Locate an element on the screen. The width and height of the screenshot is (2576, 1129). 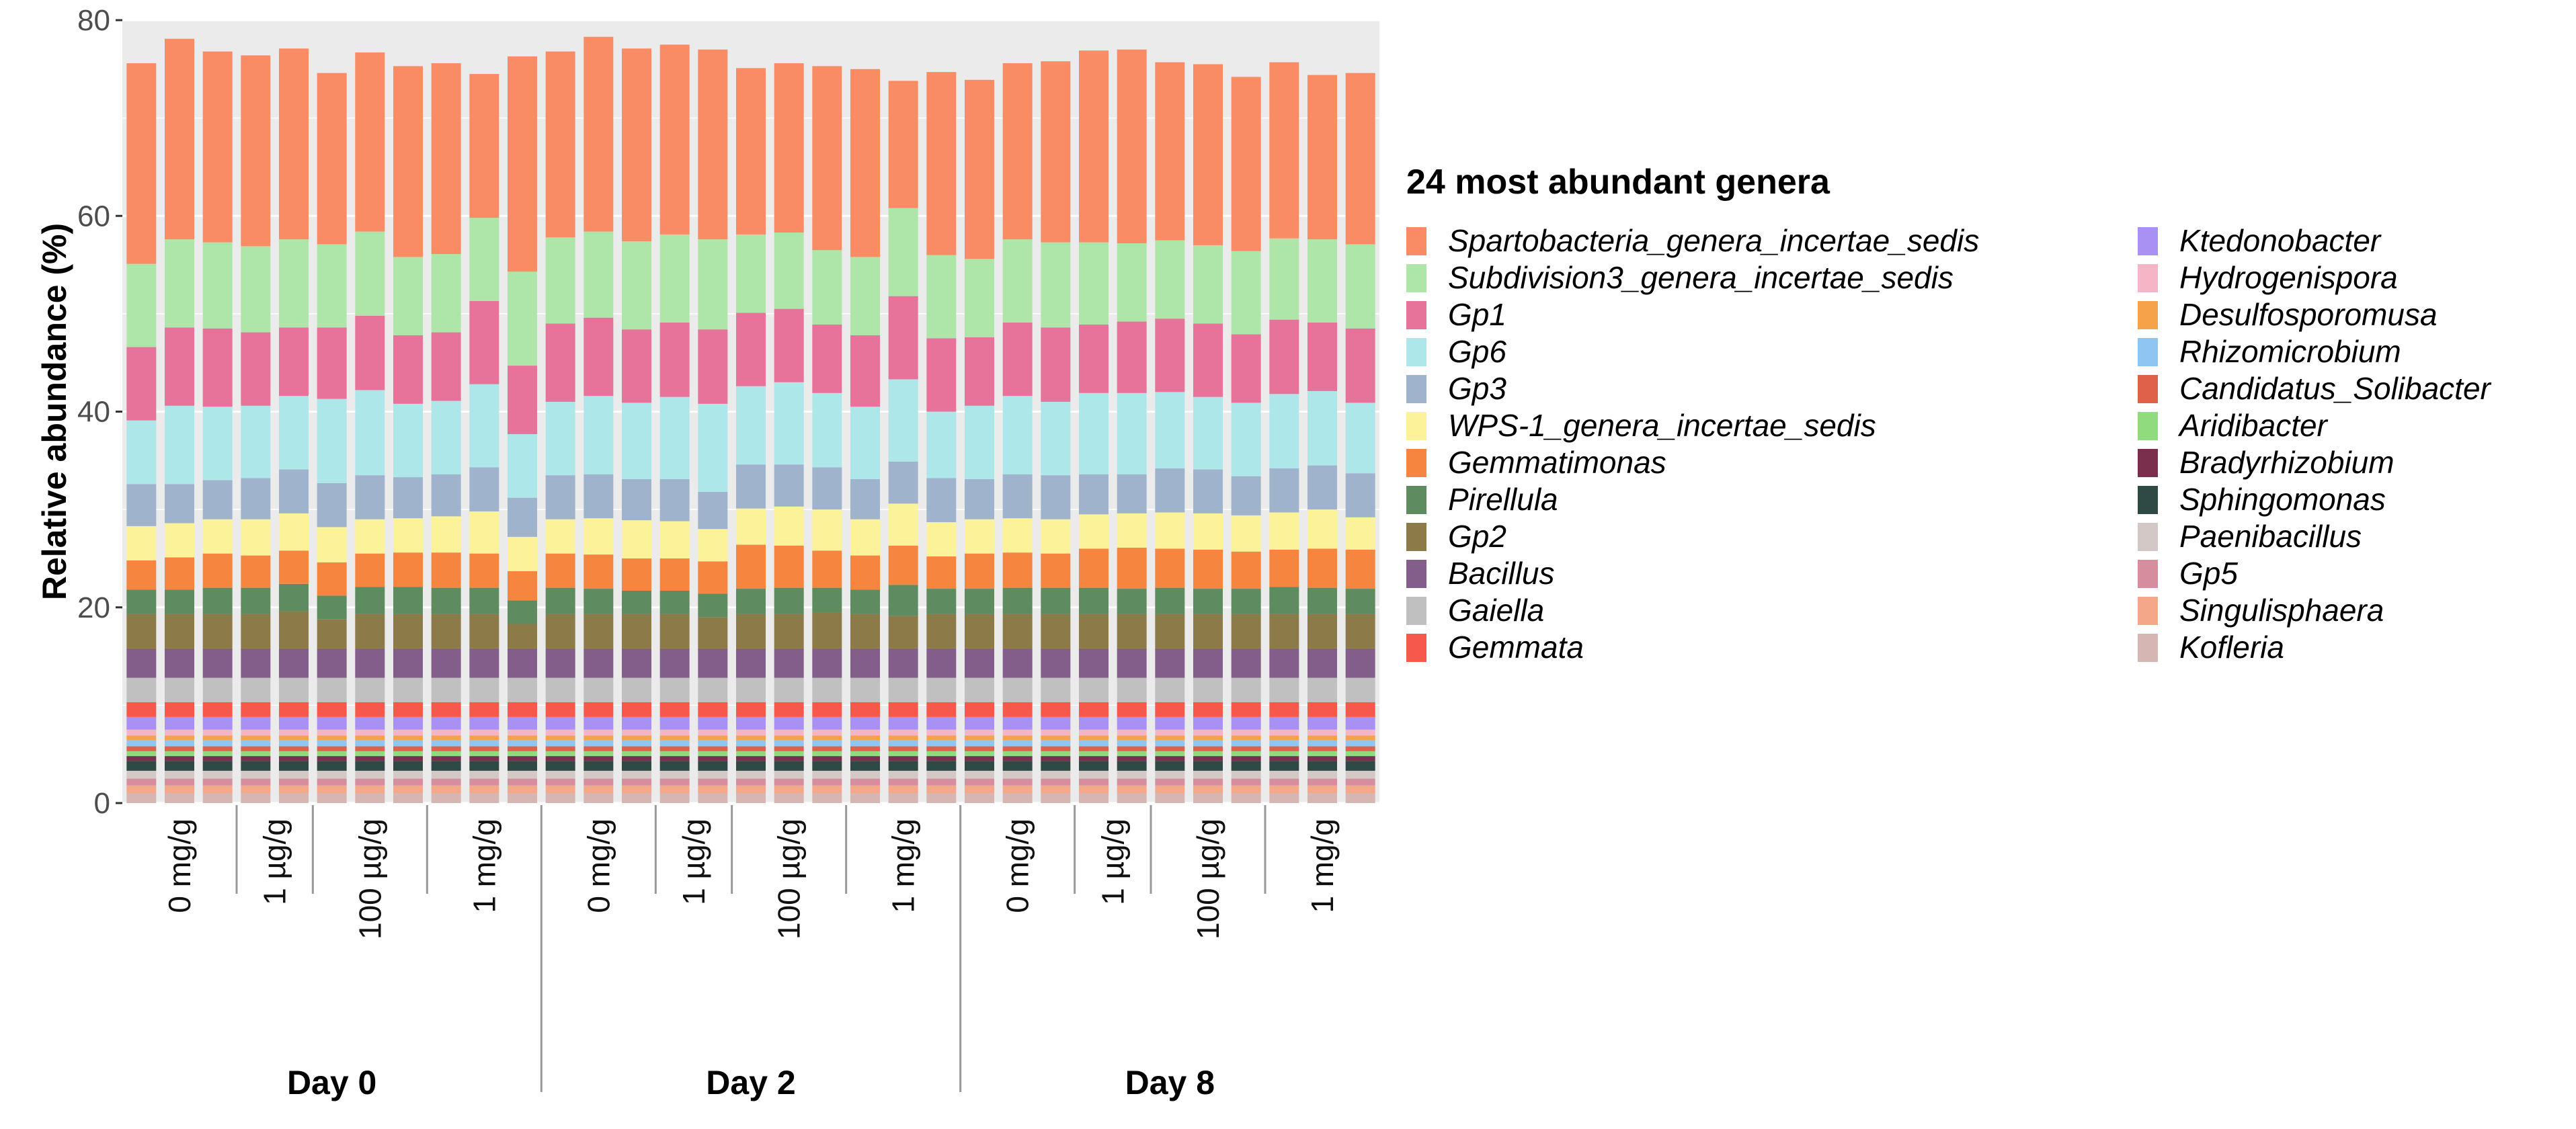
legend-item: Gp1 is located at coordinates (1456, 314).